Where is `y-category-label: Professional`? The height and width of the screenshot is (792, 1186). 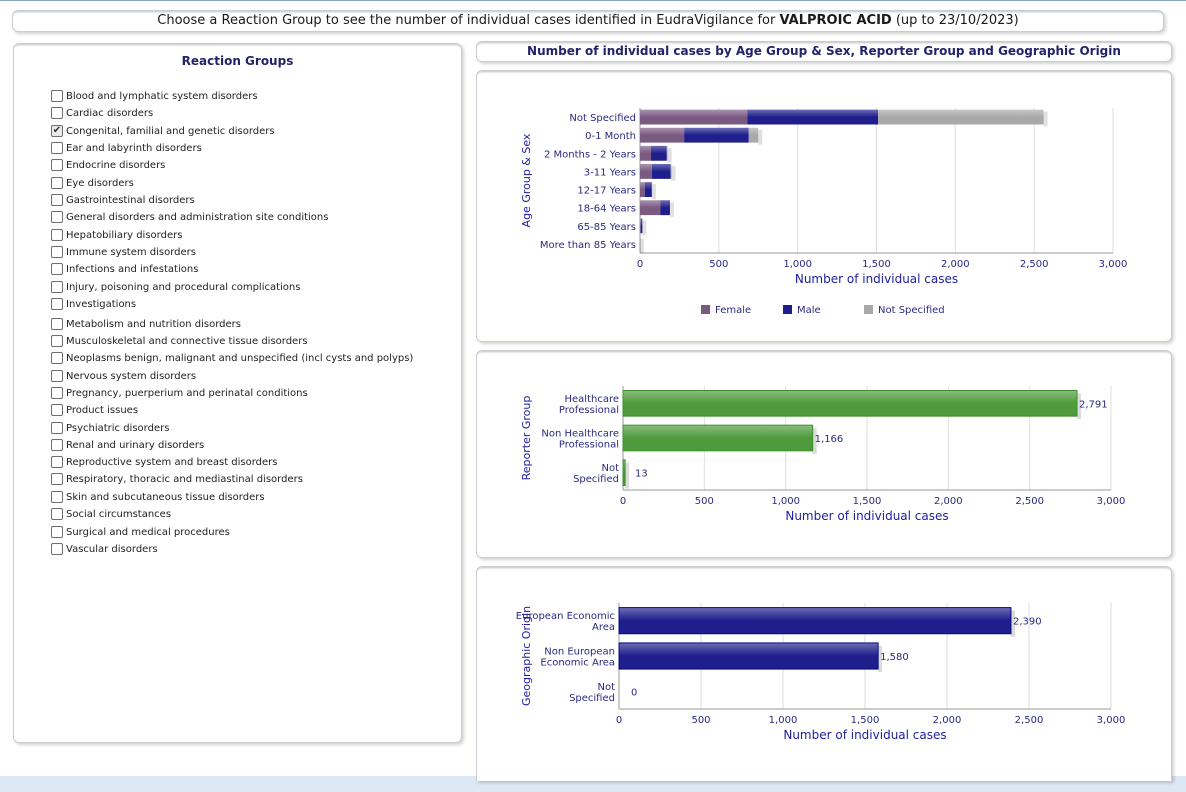 y-category-label: Professional is located at coordinates (589, 445).